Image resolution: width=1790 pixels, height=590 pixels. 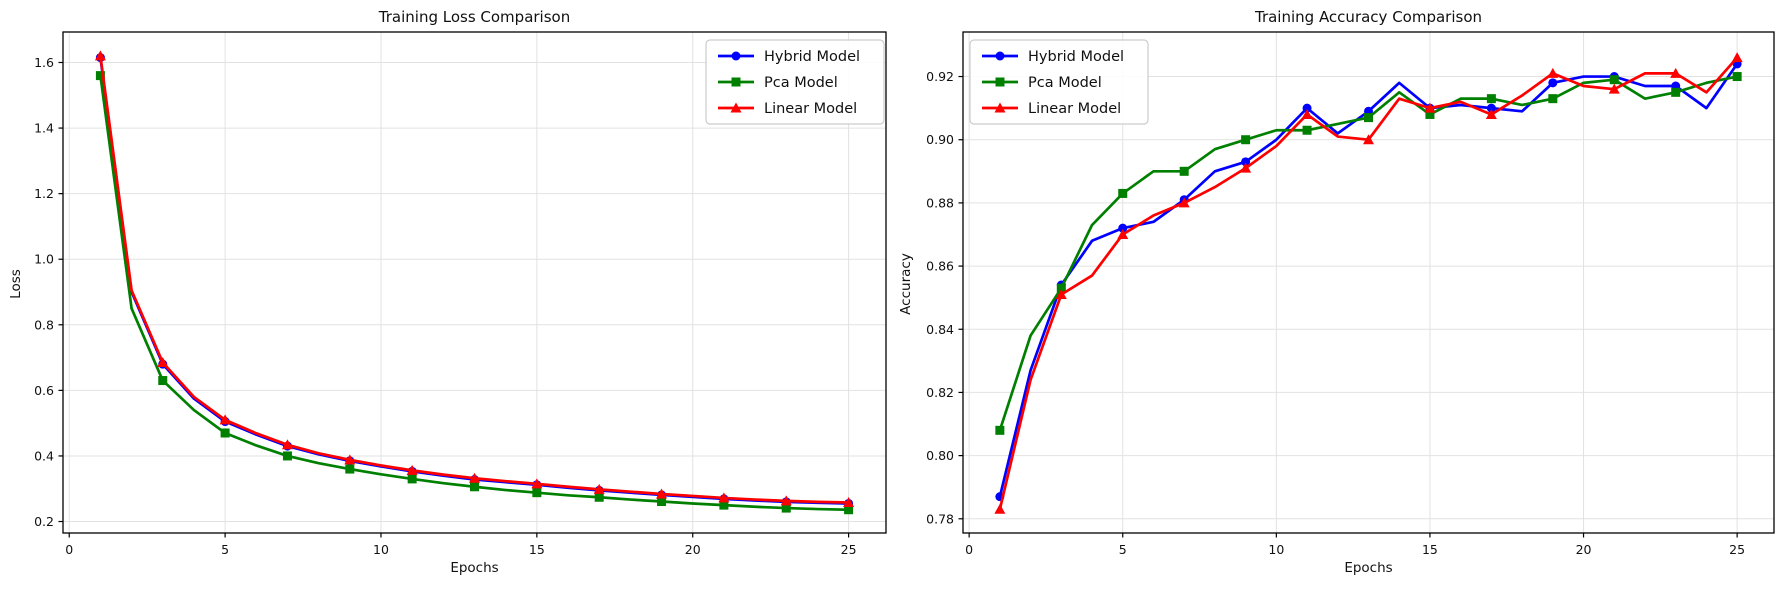 I want to click on x-tick-label: 0, so click(x=69, y=549).